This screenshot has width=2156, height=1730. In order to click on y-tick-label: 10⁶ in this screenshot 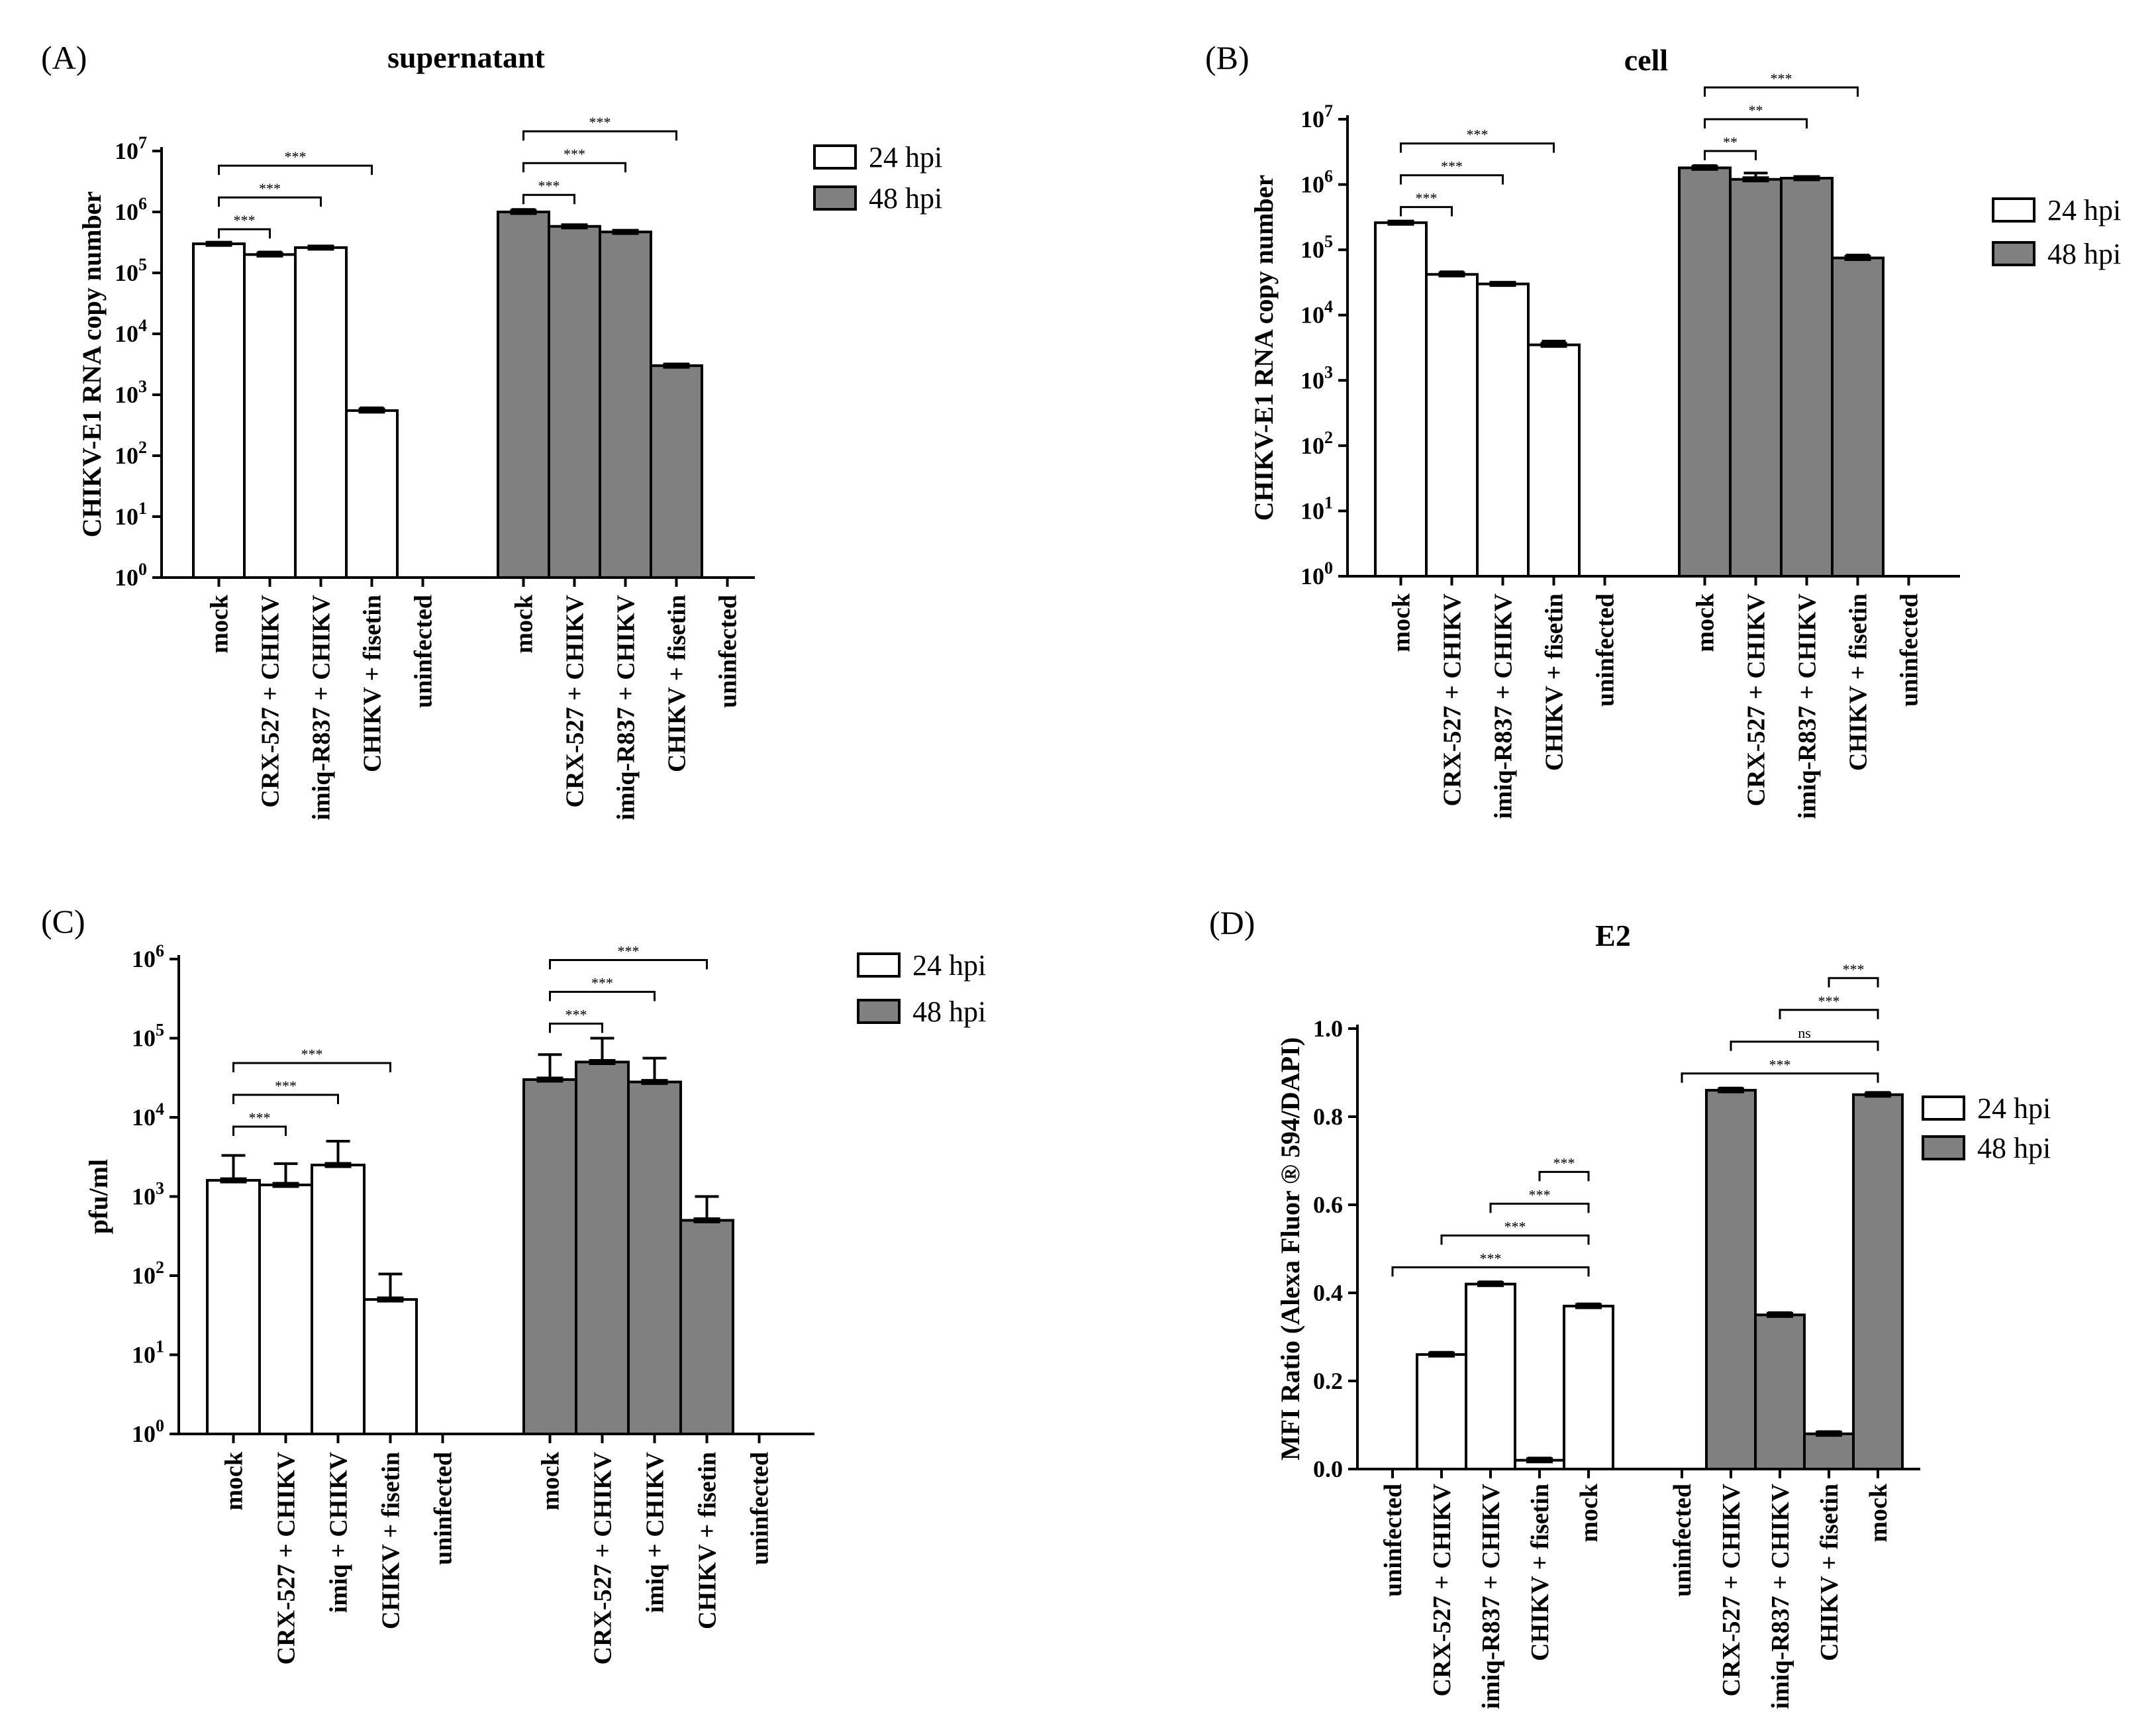, I will do `click(131, 209)`.